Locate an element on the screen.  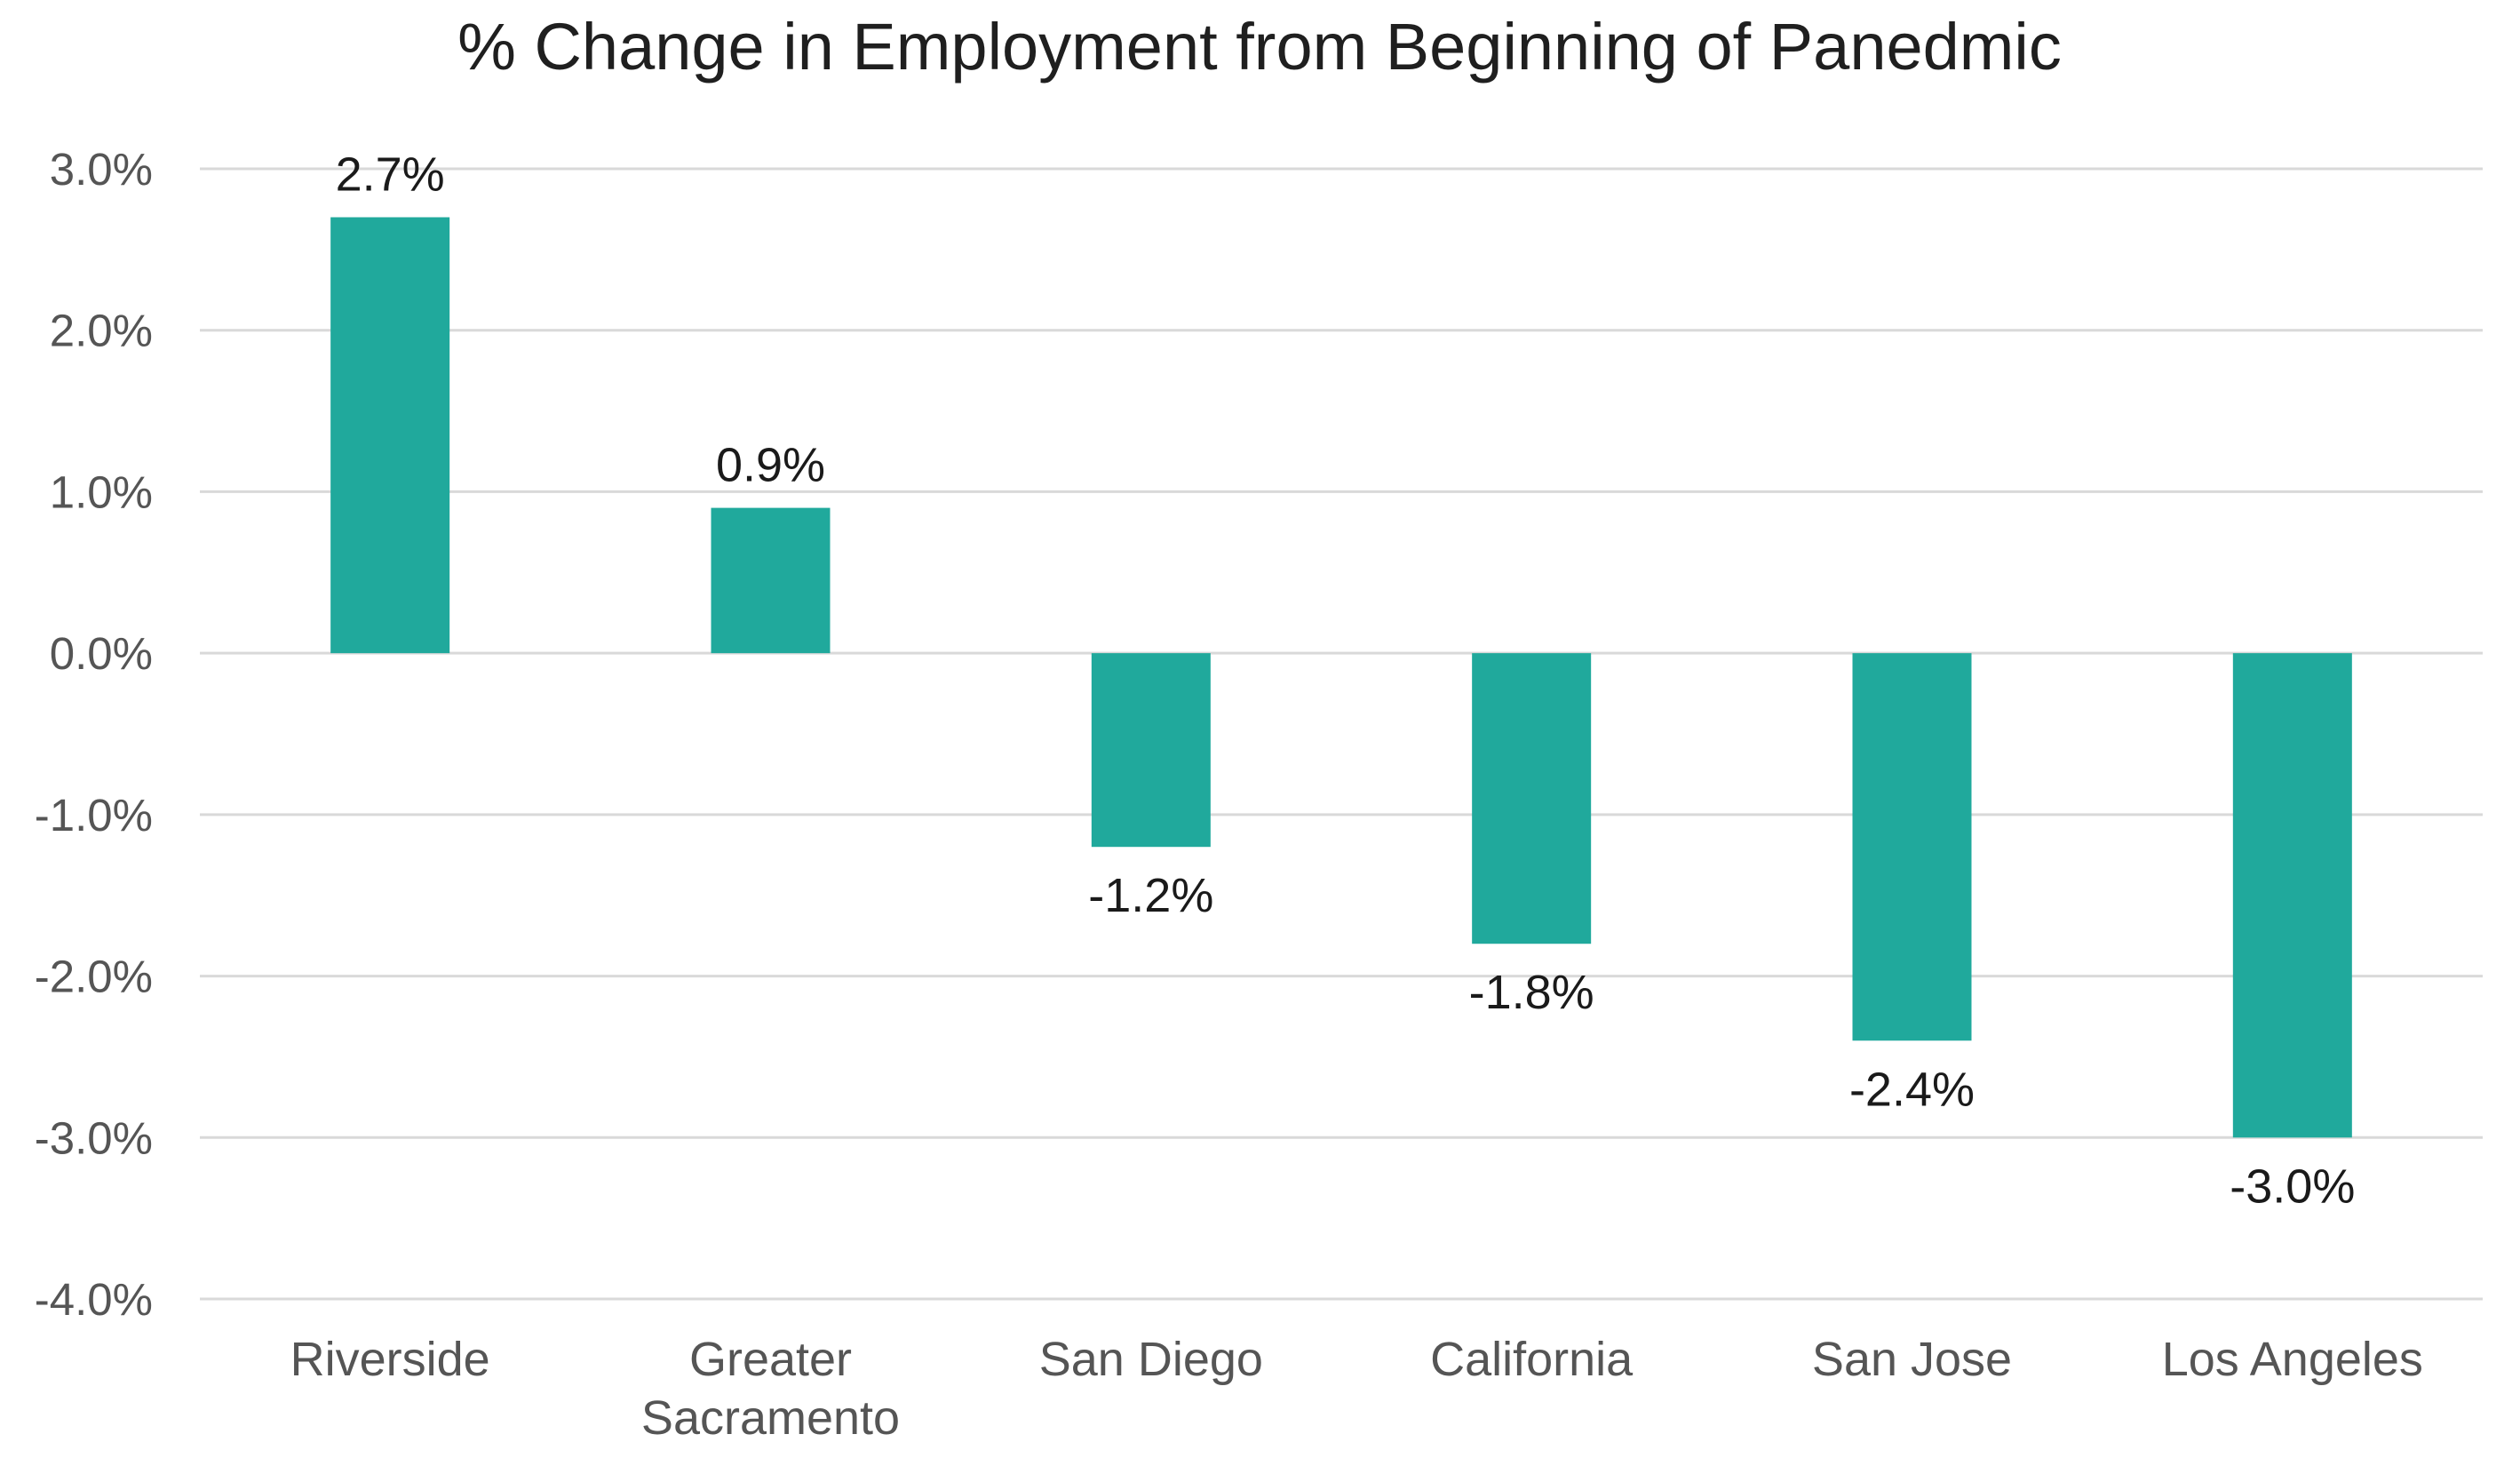
data-label: 0.9% is located at coordinates (770, 465).